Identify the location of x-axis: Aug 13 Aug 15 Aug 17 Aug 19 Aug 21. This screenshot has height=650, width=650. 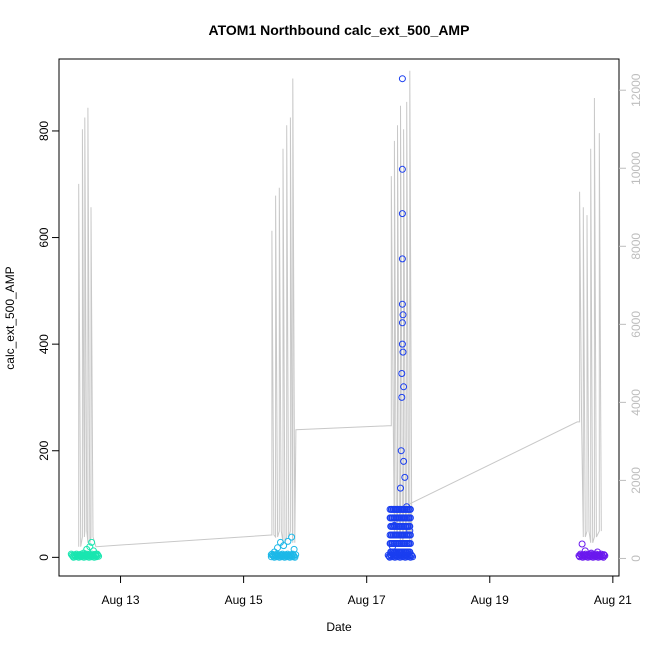
(367, 591).